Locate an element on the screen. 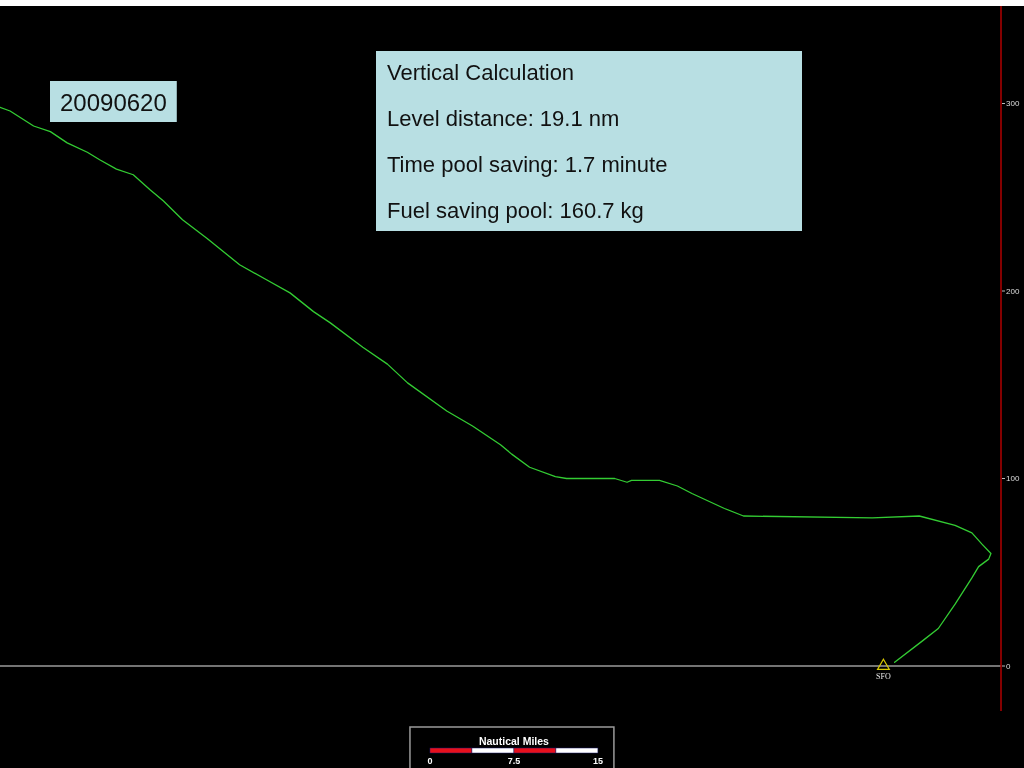 The image size is (1024, 768). x-tick-label: 7.5 is located at coordinates (514, 761).